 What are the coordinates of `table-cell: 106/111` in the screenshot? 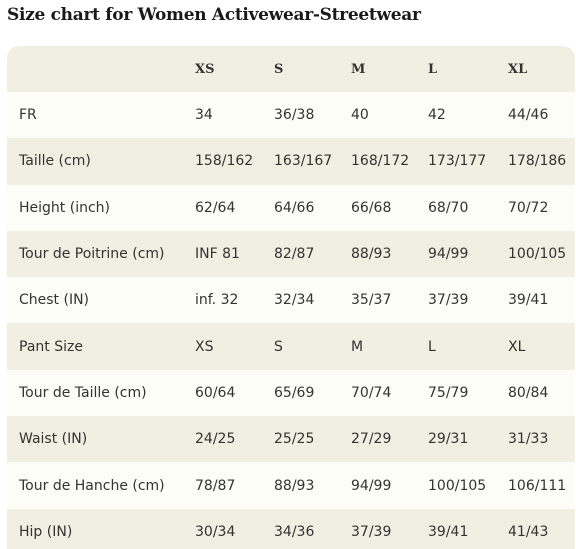 It's located at (537, 485).